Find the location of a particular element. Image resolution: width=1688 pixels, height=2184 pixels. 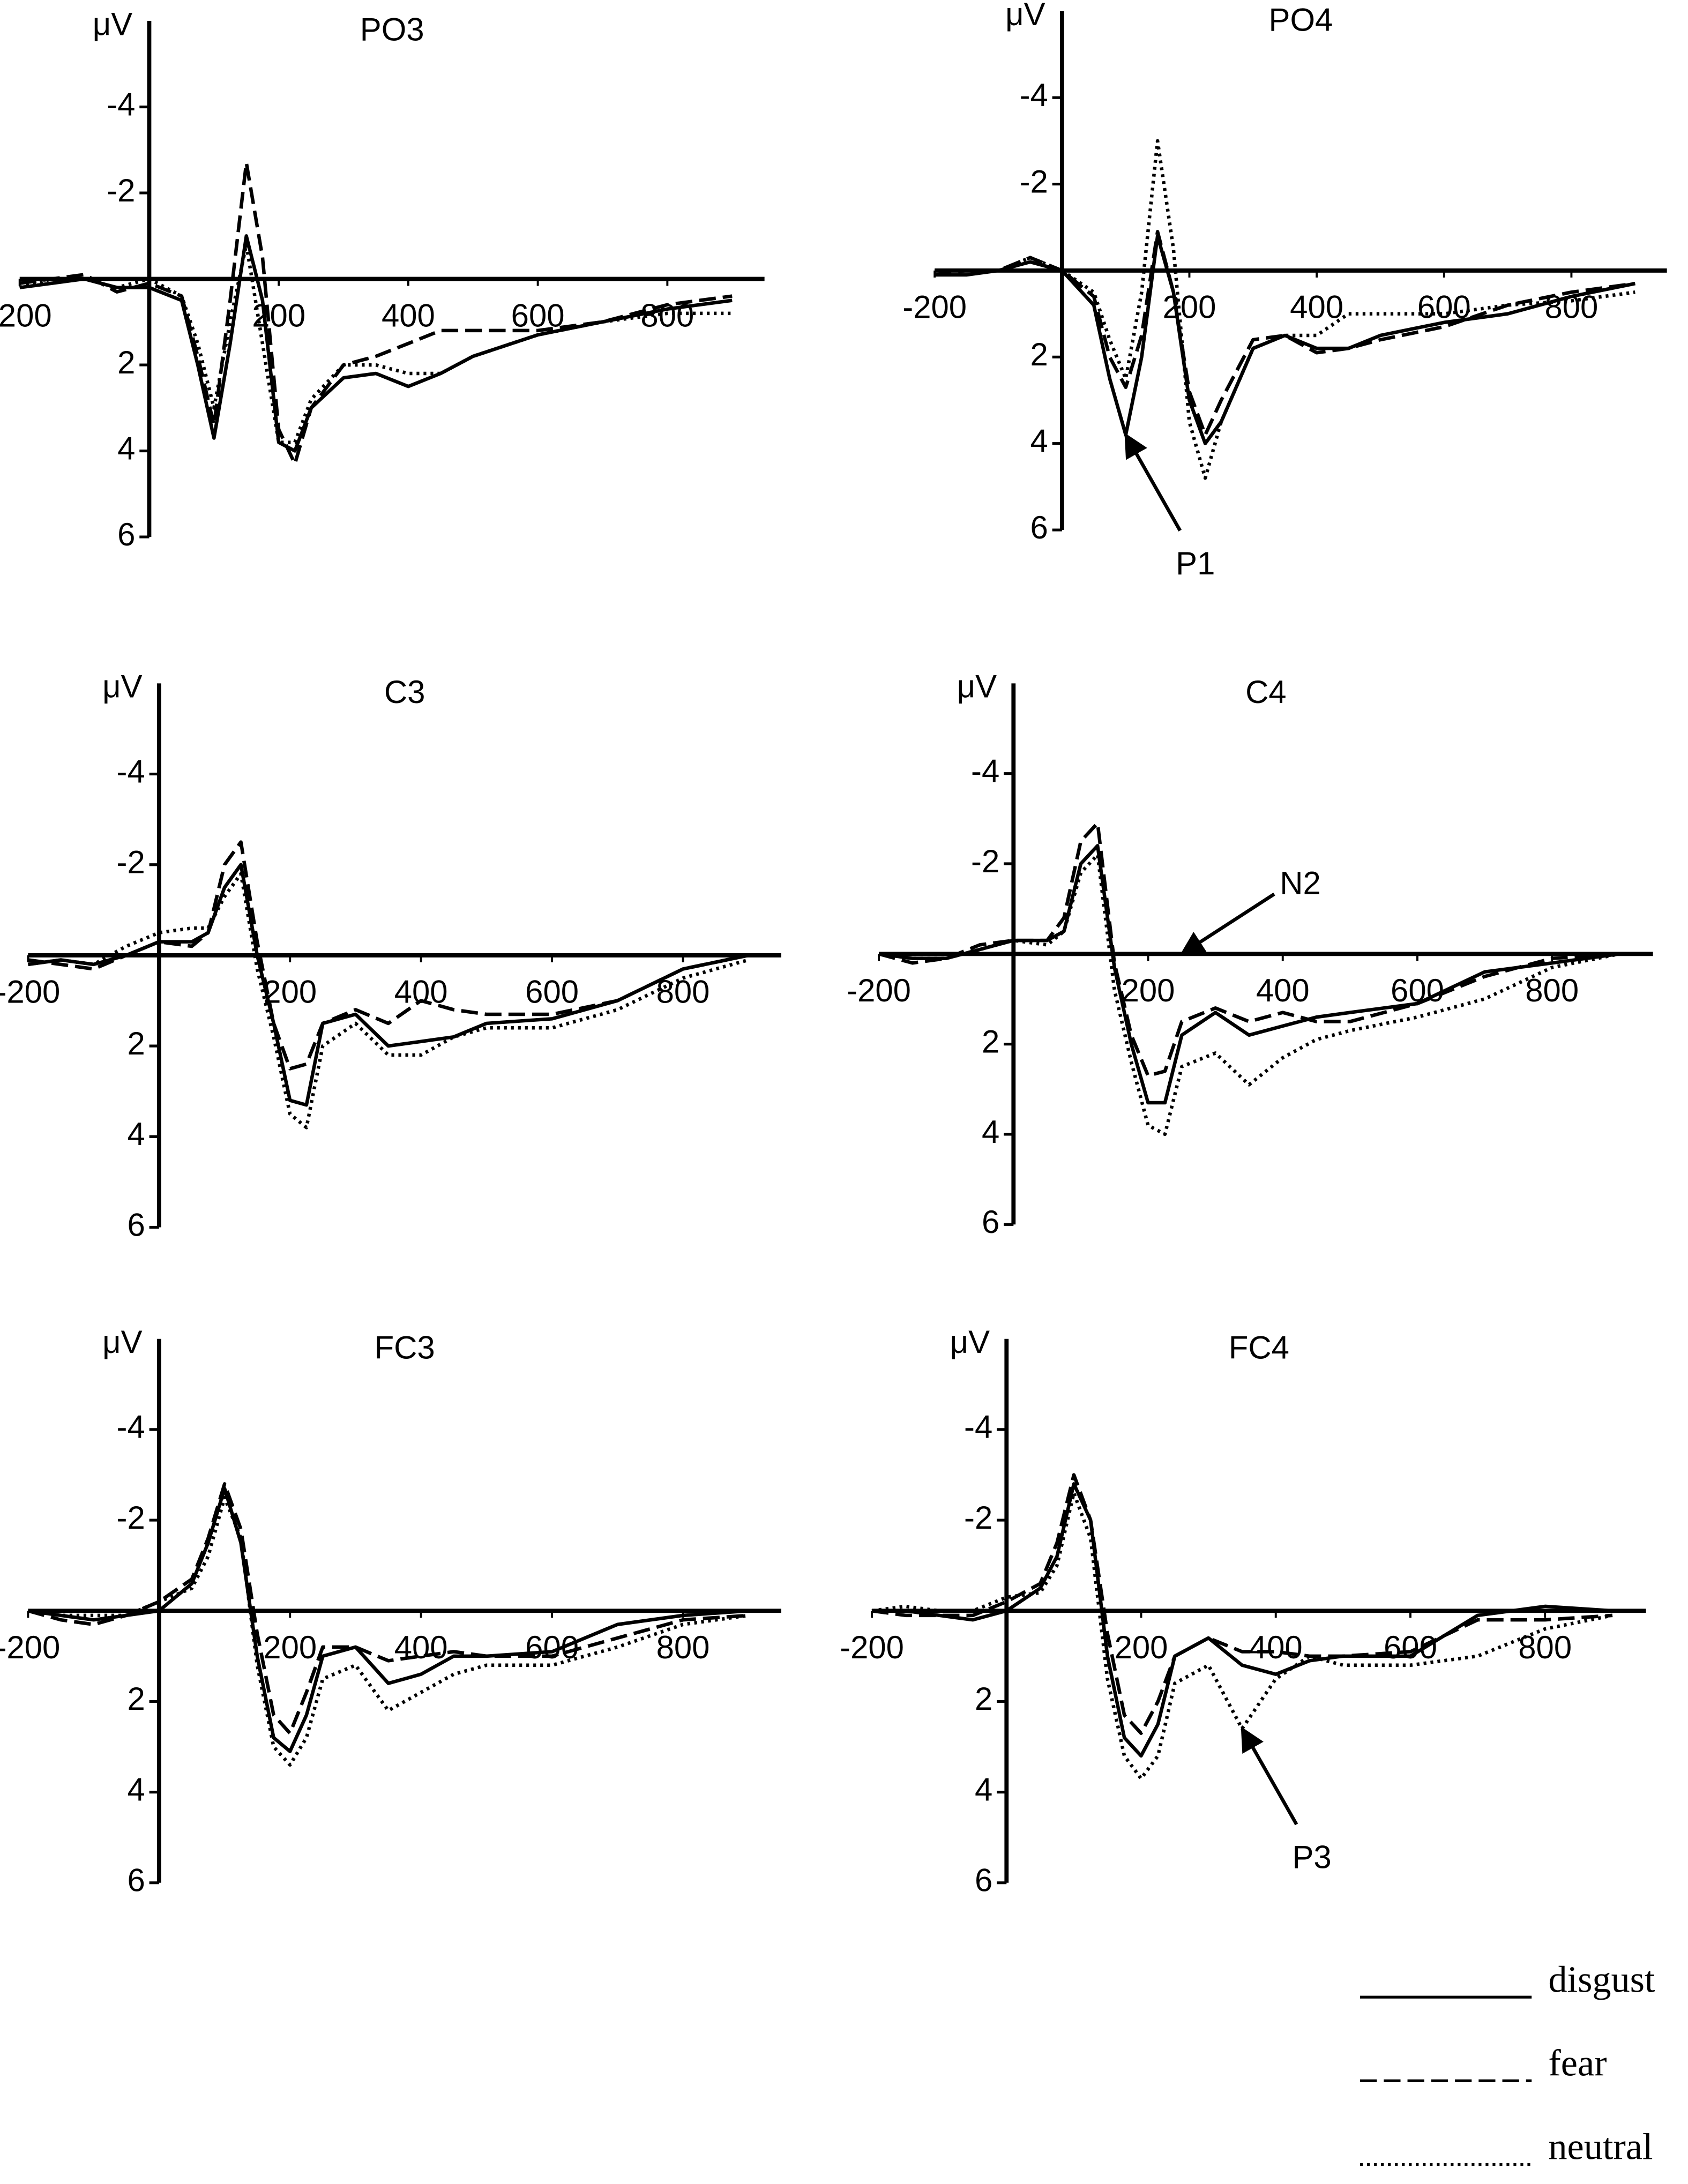

chart-title: PO4 is located at coordinates (1301, 20).